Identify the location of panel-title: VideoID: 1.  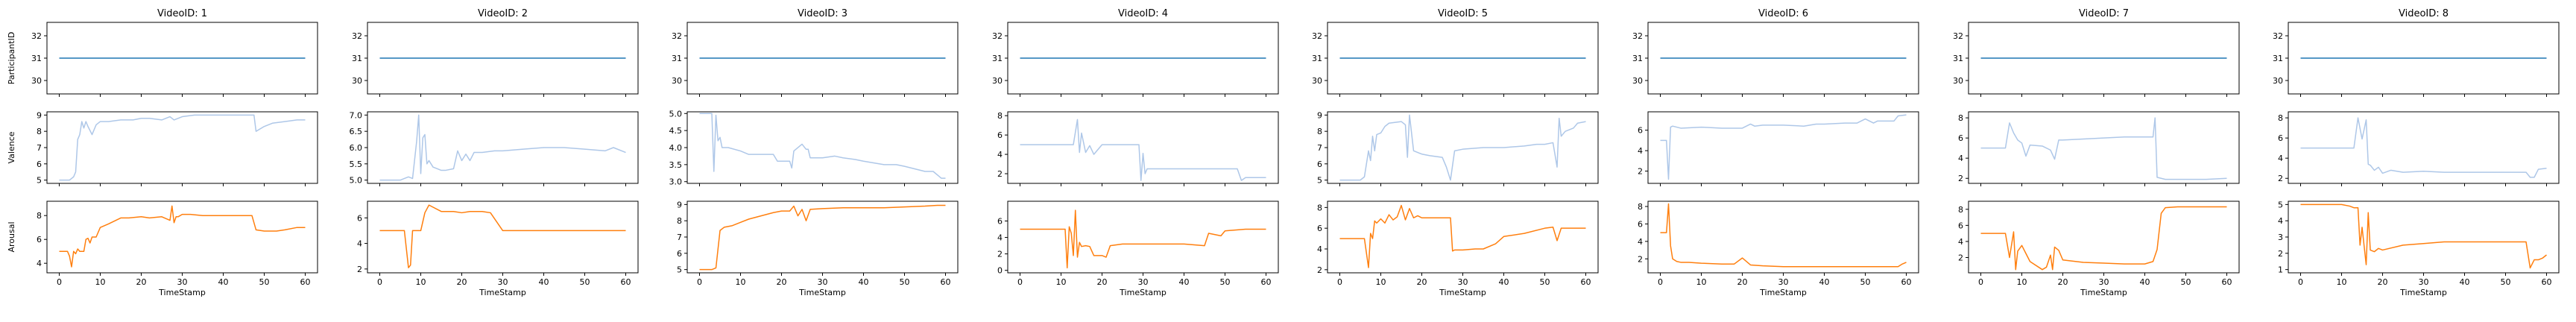
(182, 14).